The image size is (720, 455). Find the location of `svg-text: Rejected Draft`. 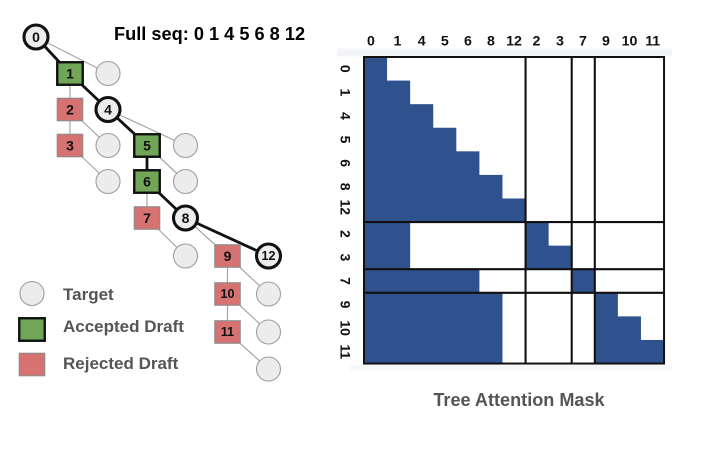

svg-text: Rejected Draft is located at coordinates (121, 363).